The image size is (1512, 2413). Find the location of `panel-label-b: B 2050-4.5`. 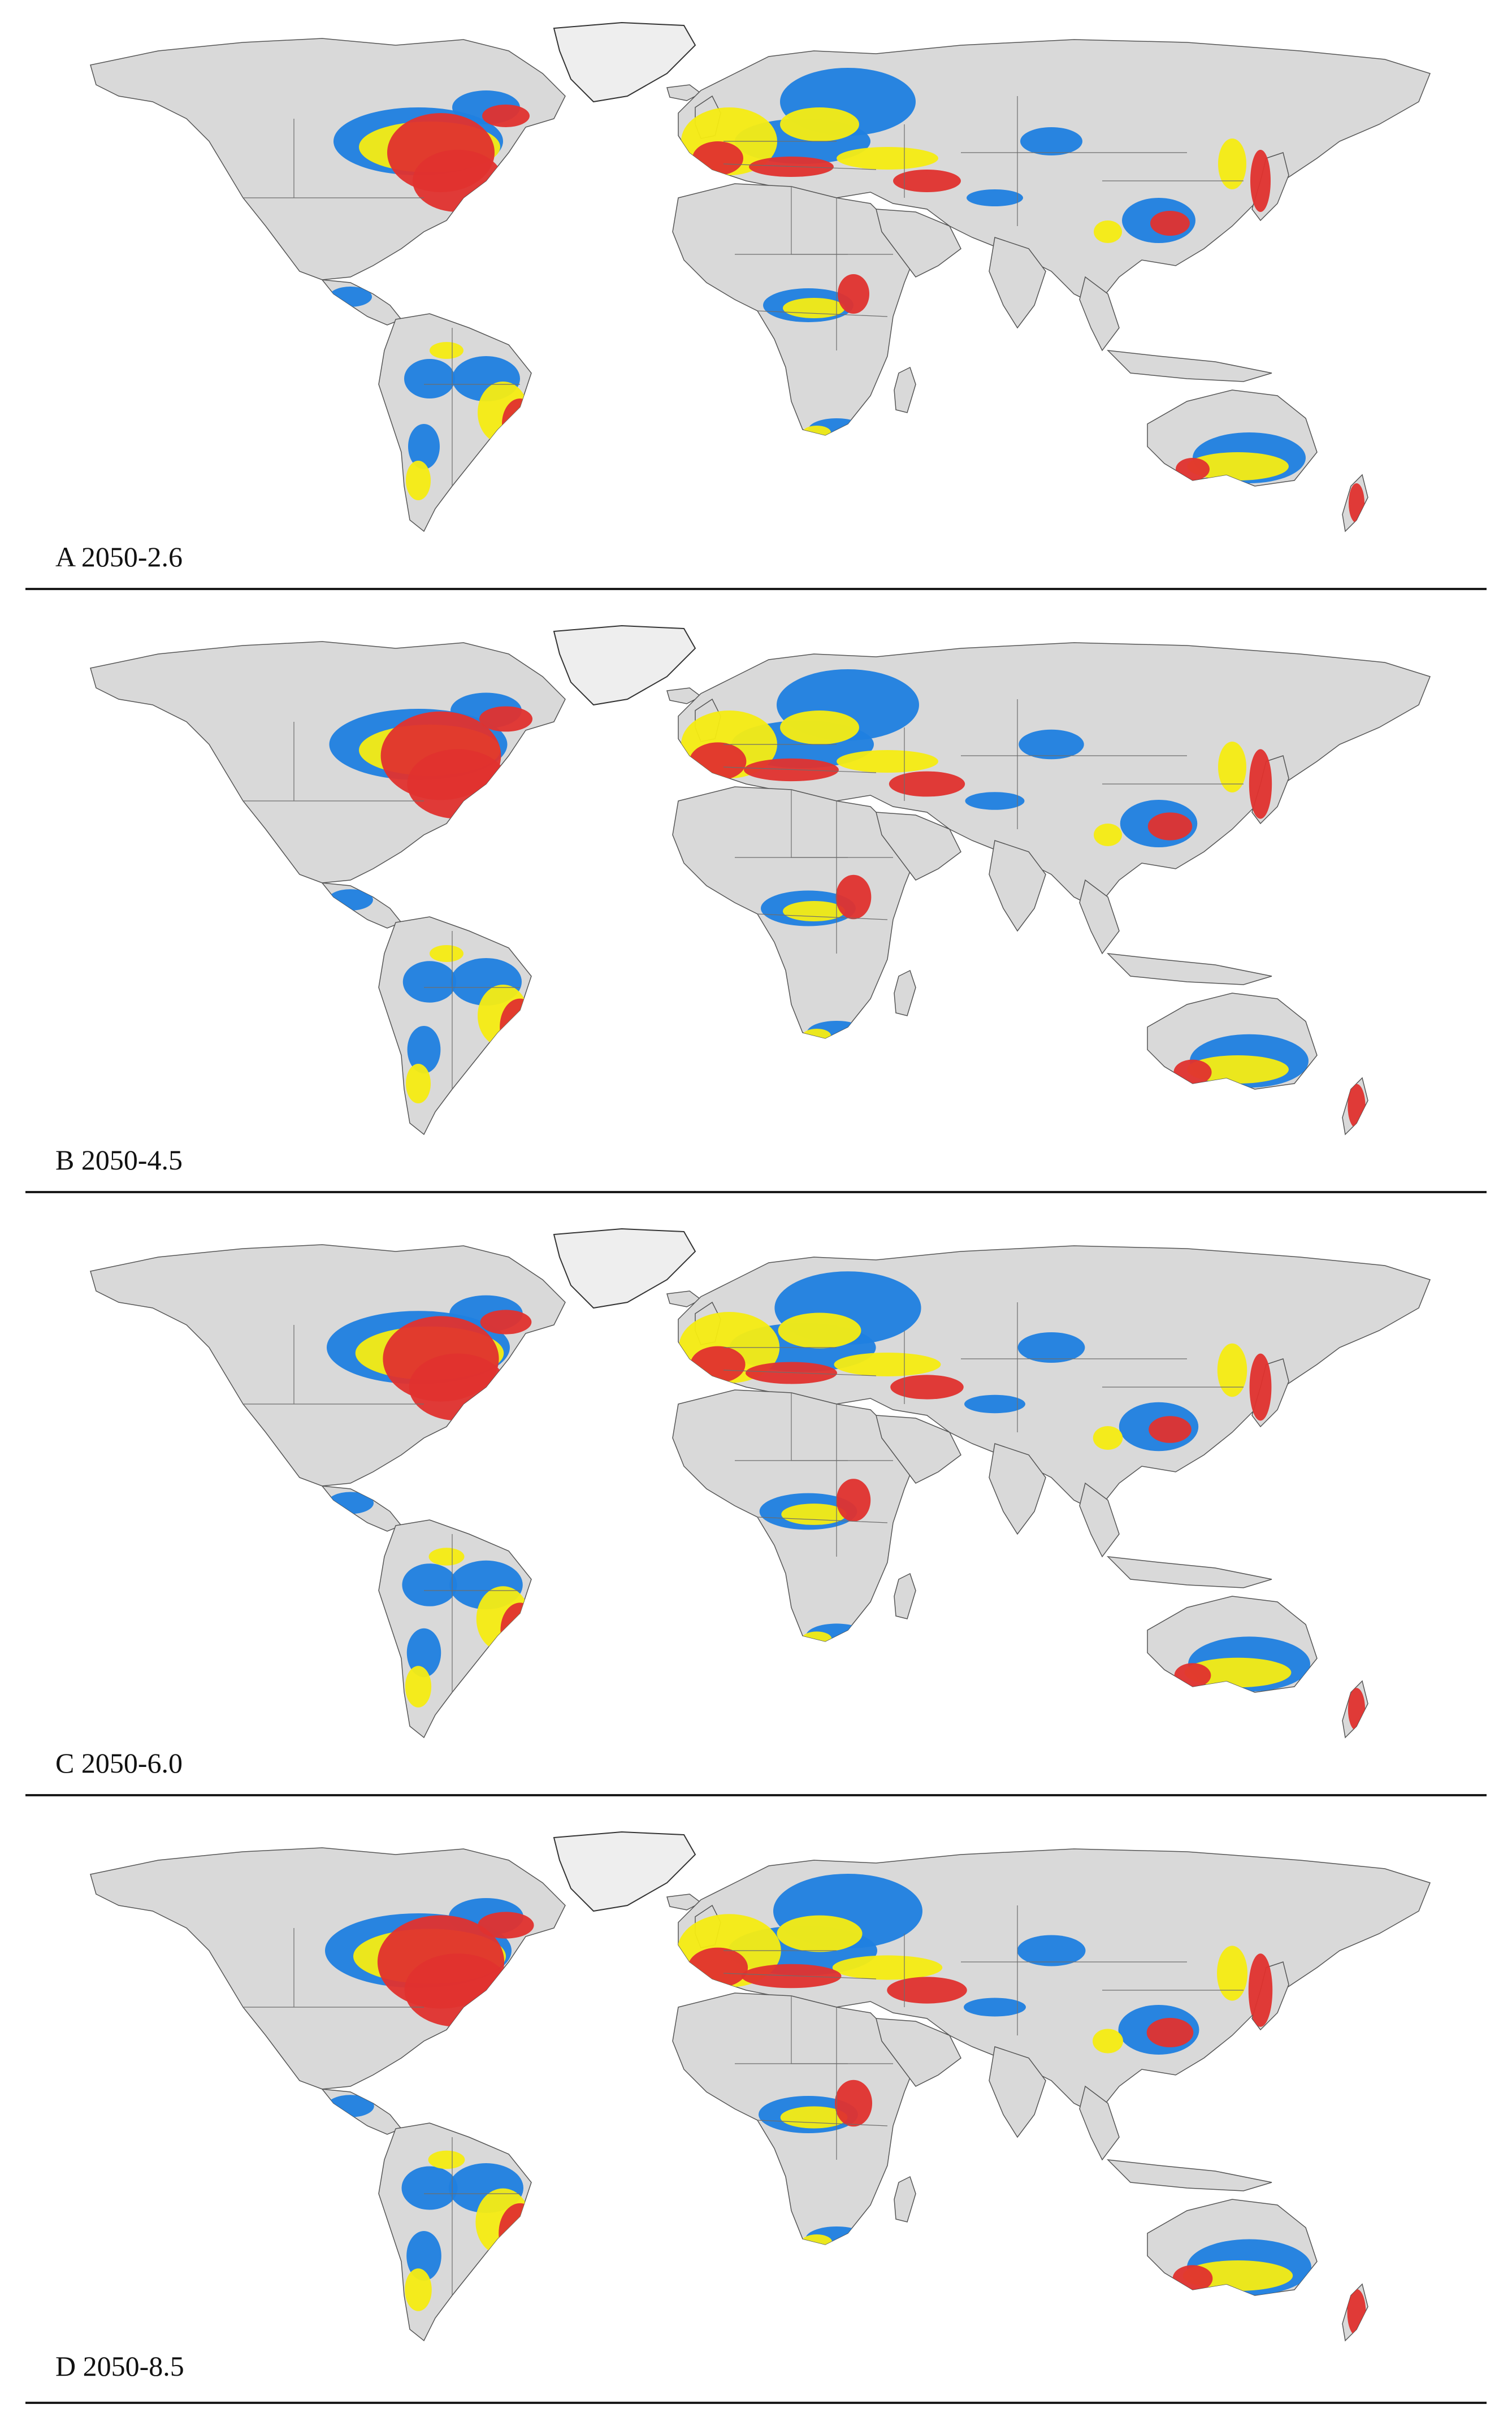

panel-label-b: B 2050-4.5 is located at coordinates (119, 1160).